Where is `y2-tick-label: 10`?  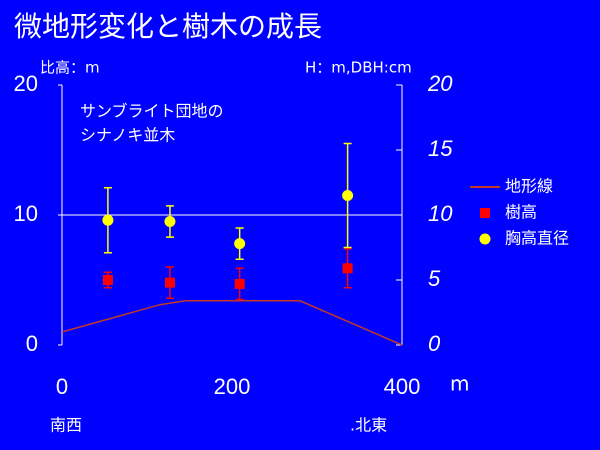 y2-tick-label: 10 is located at coordinates (440, 213).